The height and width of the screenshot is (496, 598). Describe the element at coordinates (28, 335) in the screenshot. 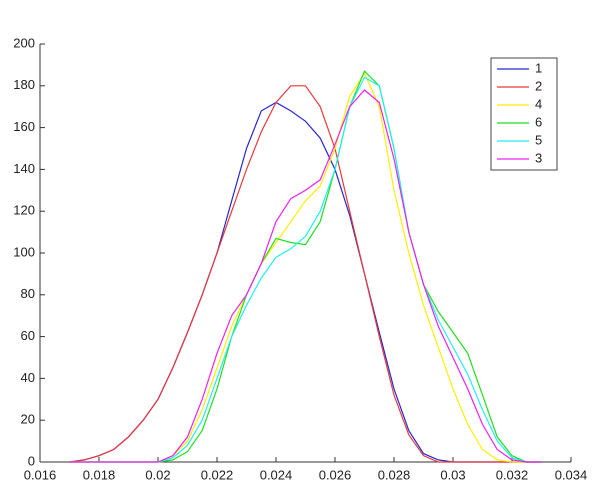

I see `y-tick-label: 60` at that location.